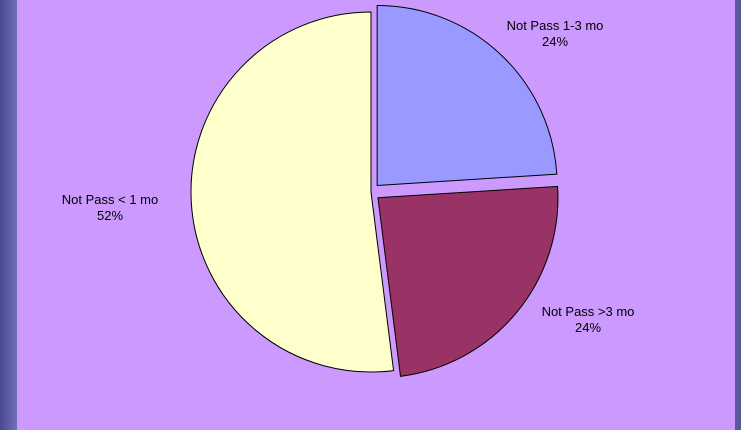 The height and width of the screenshot is (430, 741). What do you see at coordinates (555, 41) in the screenshot?
I see `slice-percent-1: 24%` at bounding box center [555, 41].